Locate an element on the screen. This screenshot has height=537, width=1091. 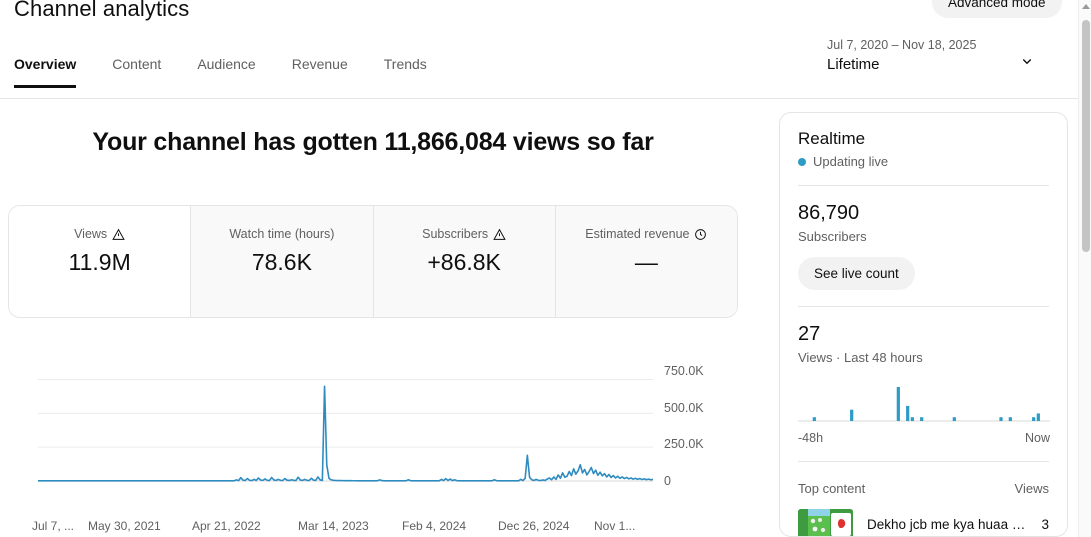
green-field-thumbnail-icon is located at coordinates (825, 522).